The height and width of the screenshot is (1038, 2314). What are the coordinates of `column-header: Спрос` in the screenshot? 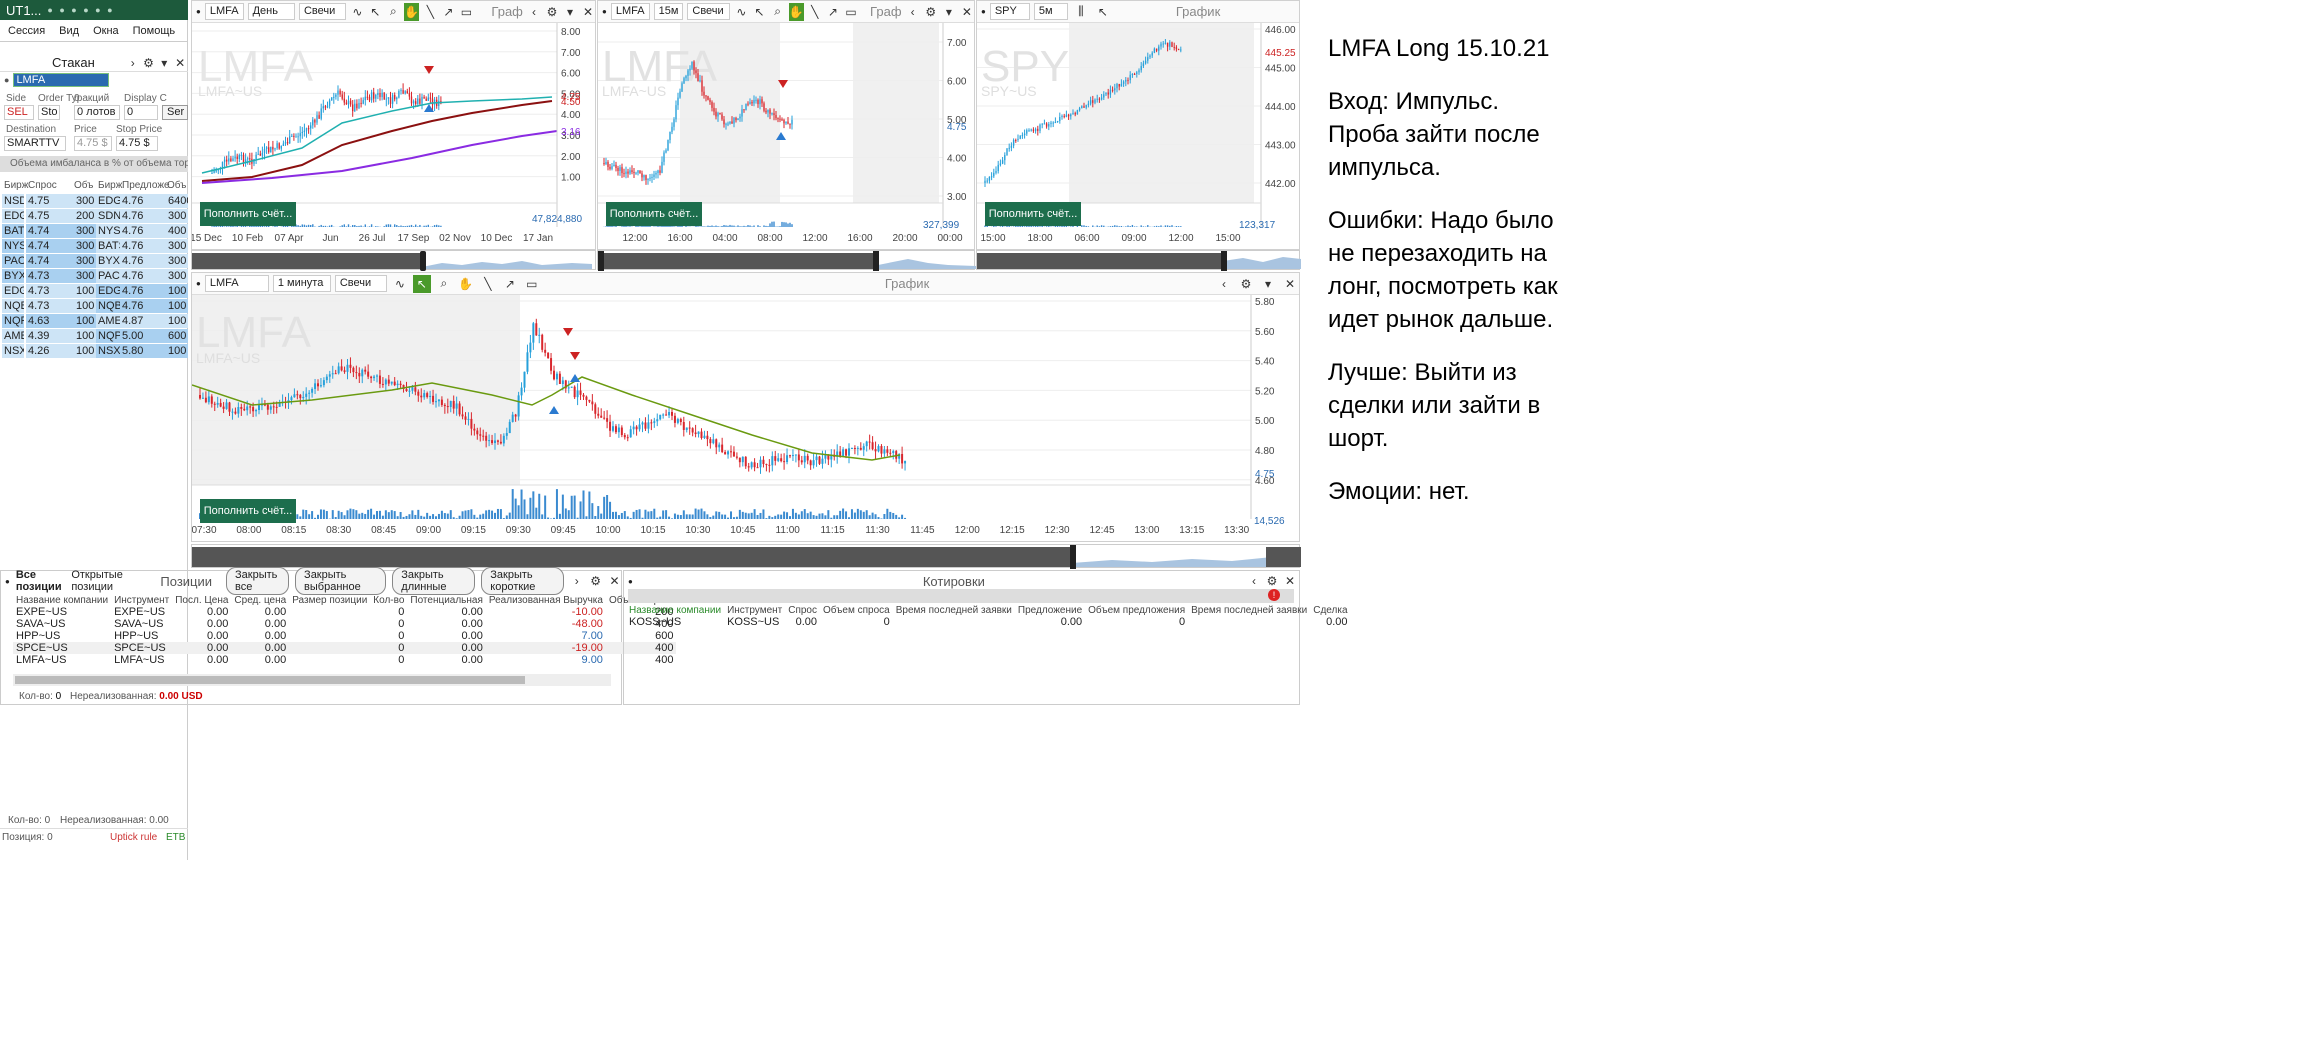 It's located at (802, 610).